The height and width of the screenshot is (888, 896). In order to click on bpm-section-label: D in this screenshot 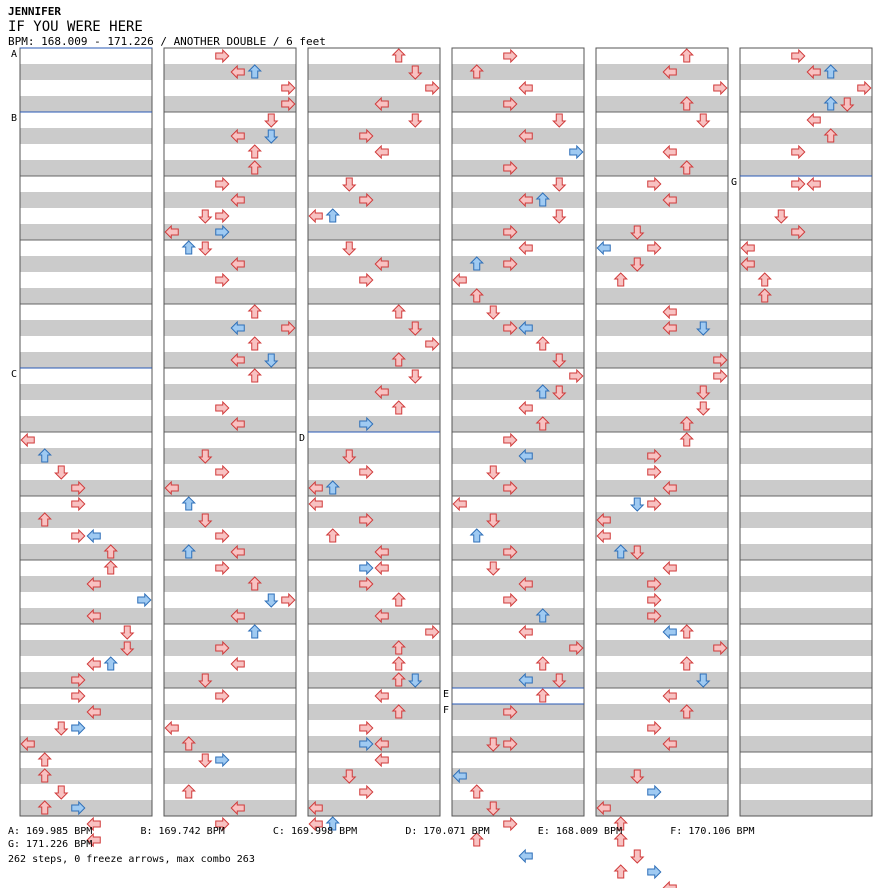, I will do `click(302, 438)`.